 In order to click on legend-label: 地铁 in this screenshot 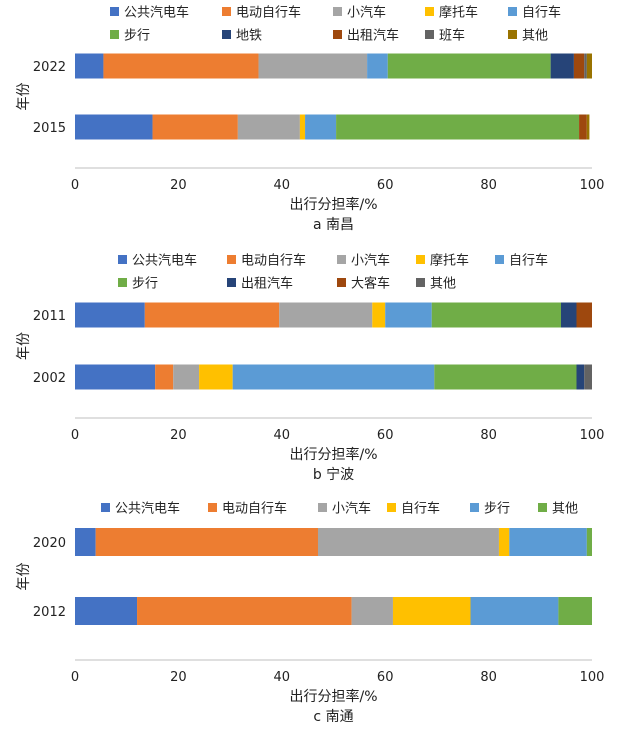, I will do `click(249, 36)`.